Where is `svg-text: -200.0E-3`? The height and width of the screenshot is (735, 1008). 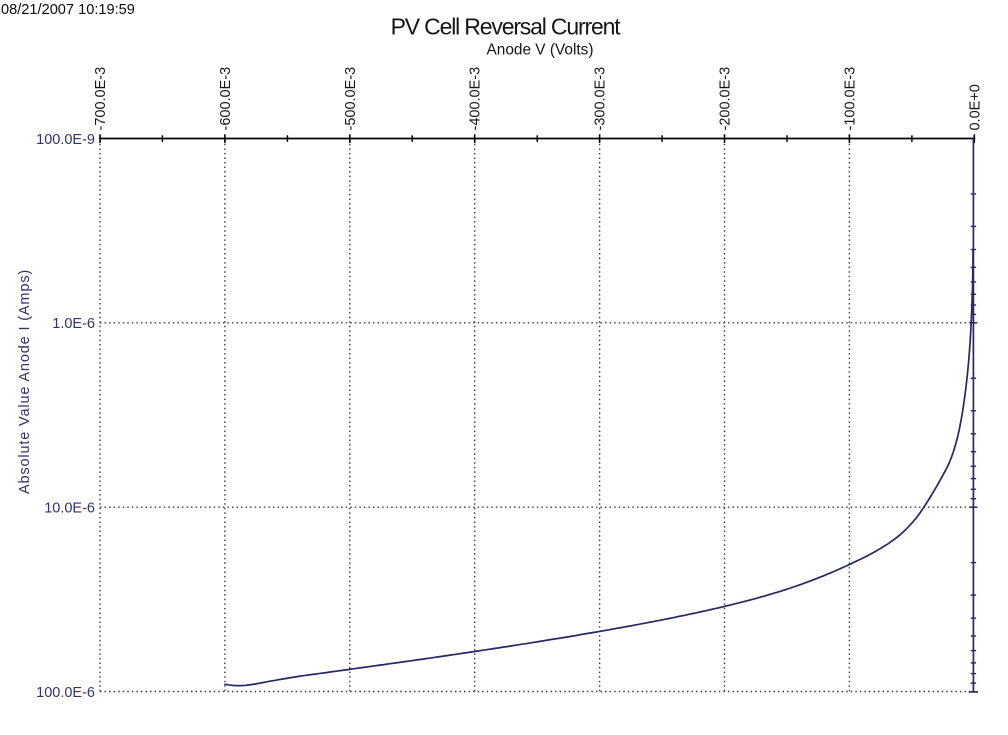
svg-text: -200.0E-3 is located at coordinates (726, 99).